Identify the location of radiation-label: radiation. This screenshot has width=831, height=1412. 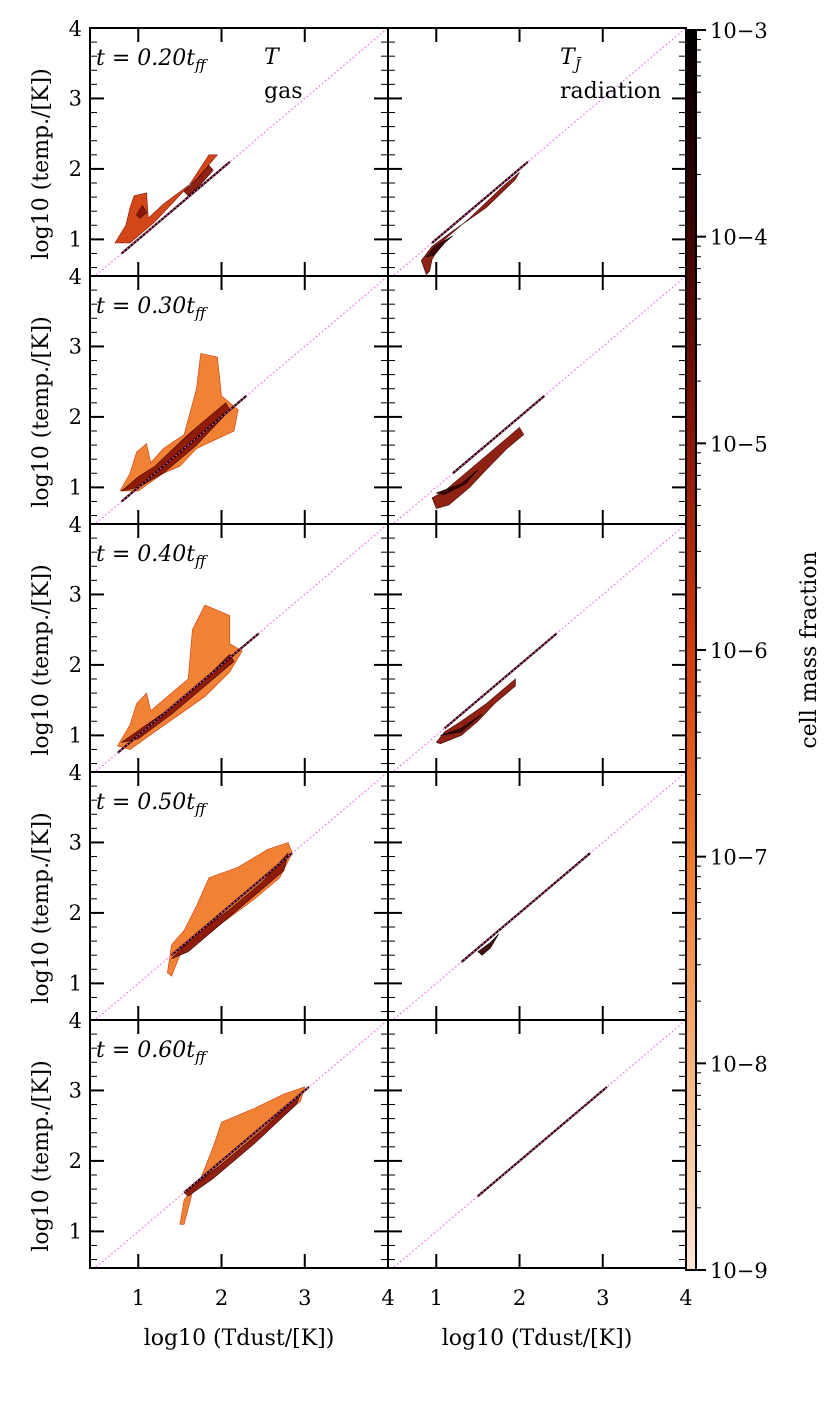
(610, 91).